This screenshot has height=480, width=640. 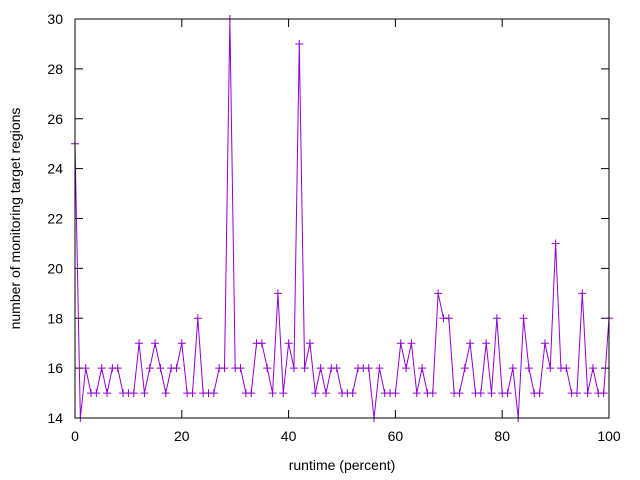 What do you see at coordinates (55, 368) in the screenshot?
I see `y-tick-label: 16` at bounding box center [55, 368].